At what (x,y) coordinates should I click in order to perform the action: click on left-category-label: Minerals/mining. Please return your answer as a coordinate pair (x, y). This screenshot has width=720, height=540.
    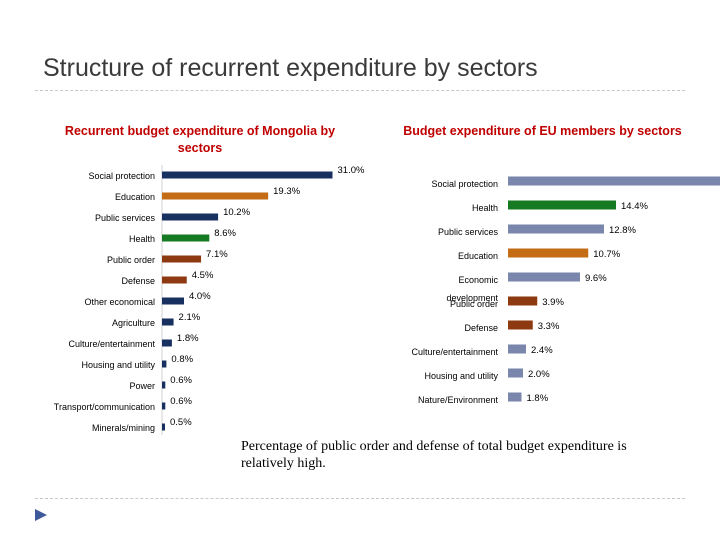
    Looking at the image, I should click on (123, 428).